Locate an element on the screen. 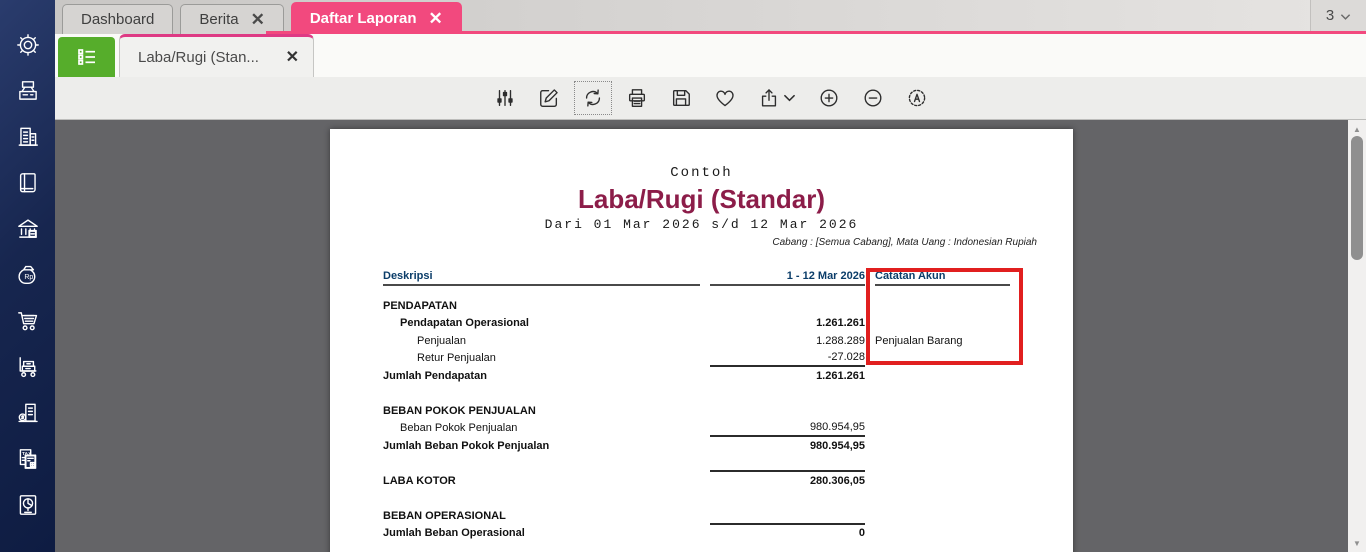 Image resolution: width=1366 pixels, height=552 pixels. money-bag-rp-icon: Rp is located at coordinates (28, 275).